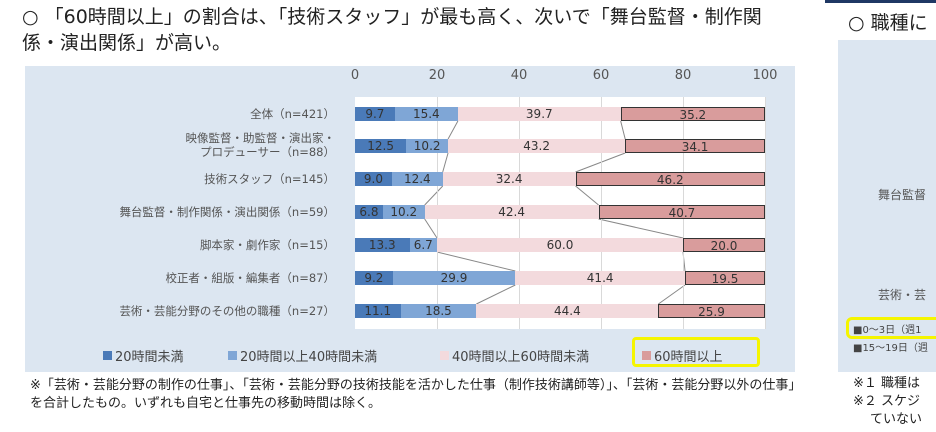 Image resolution: width=936 pixels, height=432 pixels. I want to click on bar-segment: 40.7, so click(682, 212).